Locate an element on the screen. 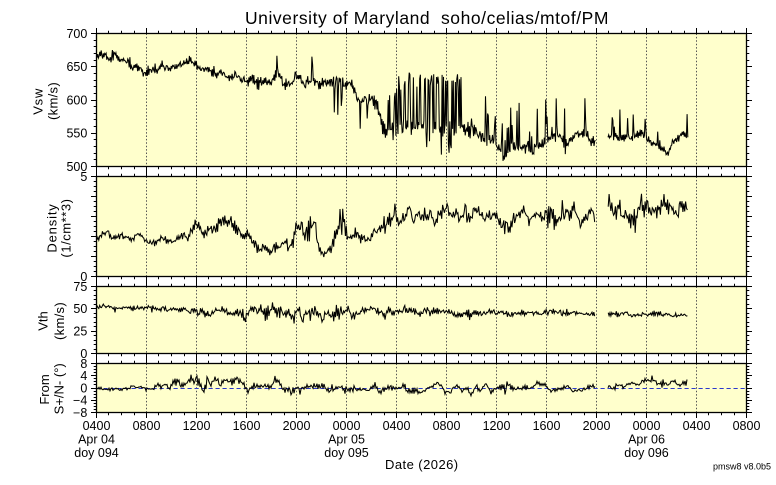 Image resolution: width=776 pixels, height=485 pixels. svg-text: 50 is located at coordinates (80, 309).